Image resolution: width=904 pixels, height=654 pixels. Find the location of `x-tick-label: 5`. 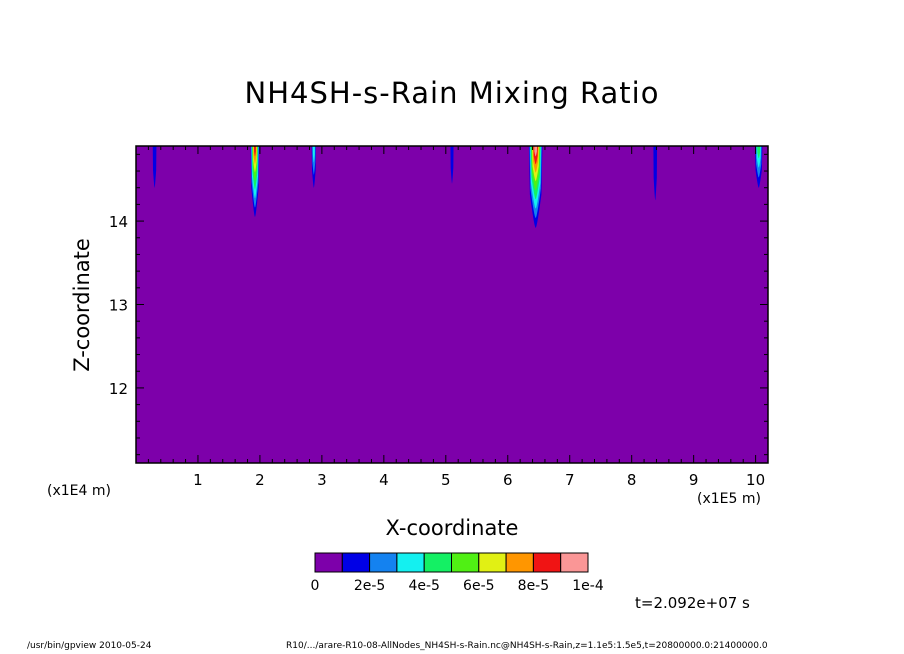

x-tick-label: 5 is located at coordinates (446, 480).